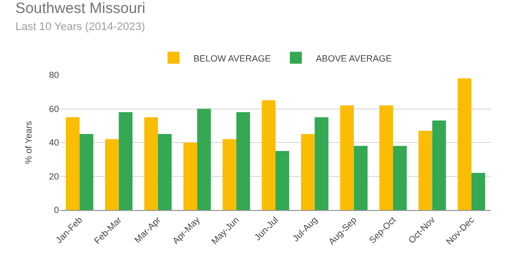 This screenshot has width=511, height=260. I want to click on legend-label: BELOW AVERAGE, so click(232, 58).